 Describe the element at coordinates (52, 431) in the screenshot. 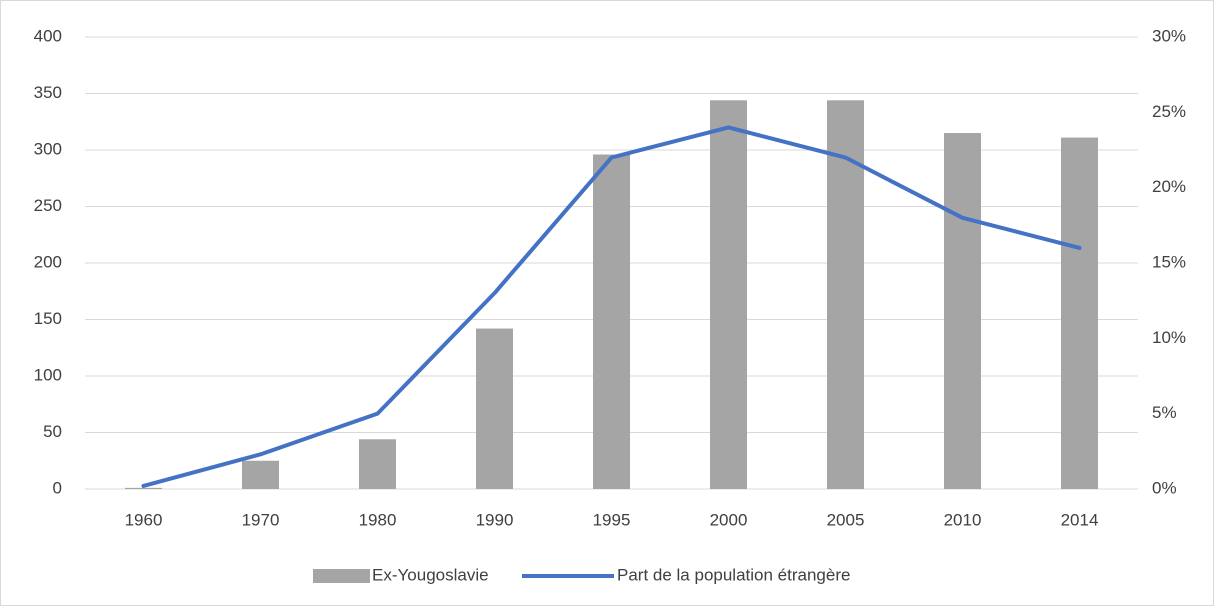

I see `y-tick-label: 50` at that location.